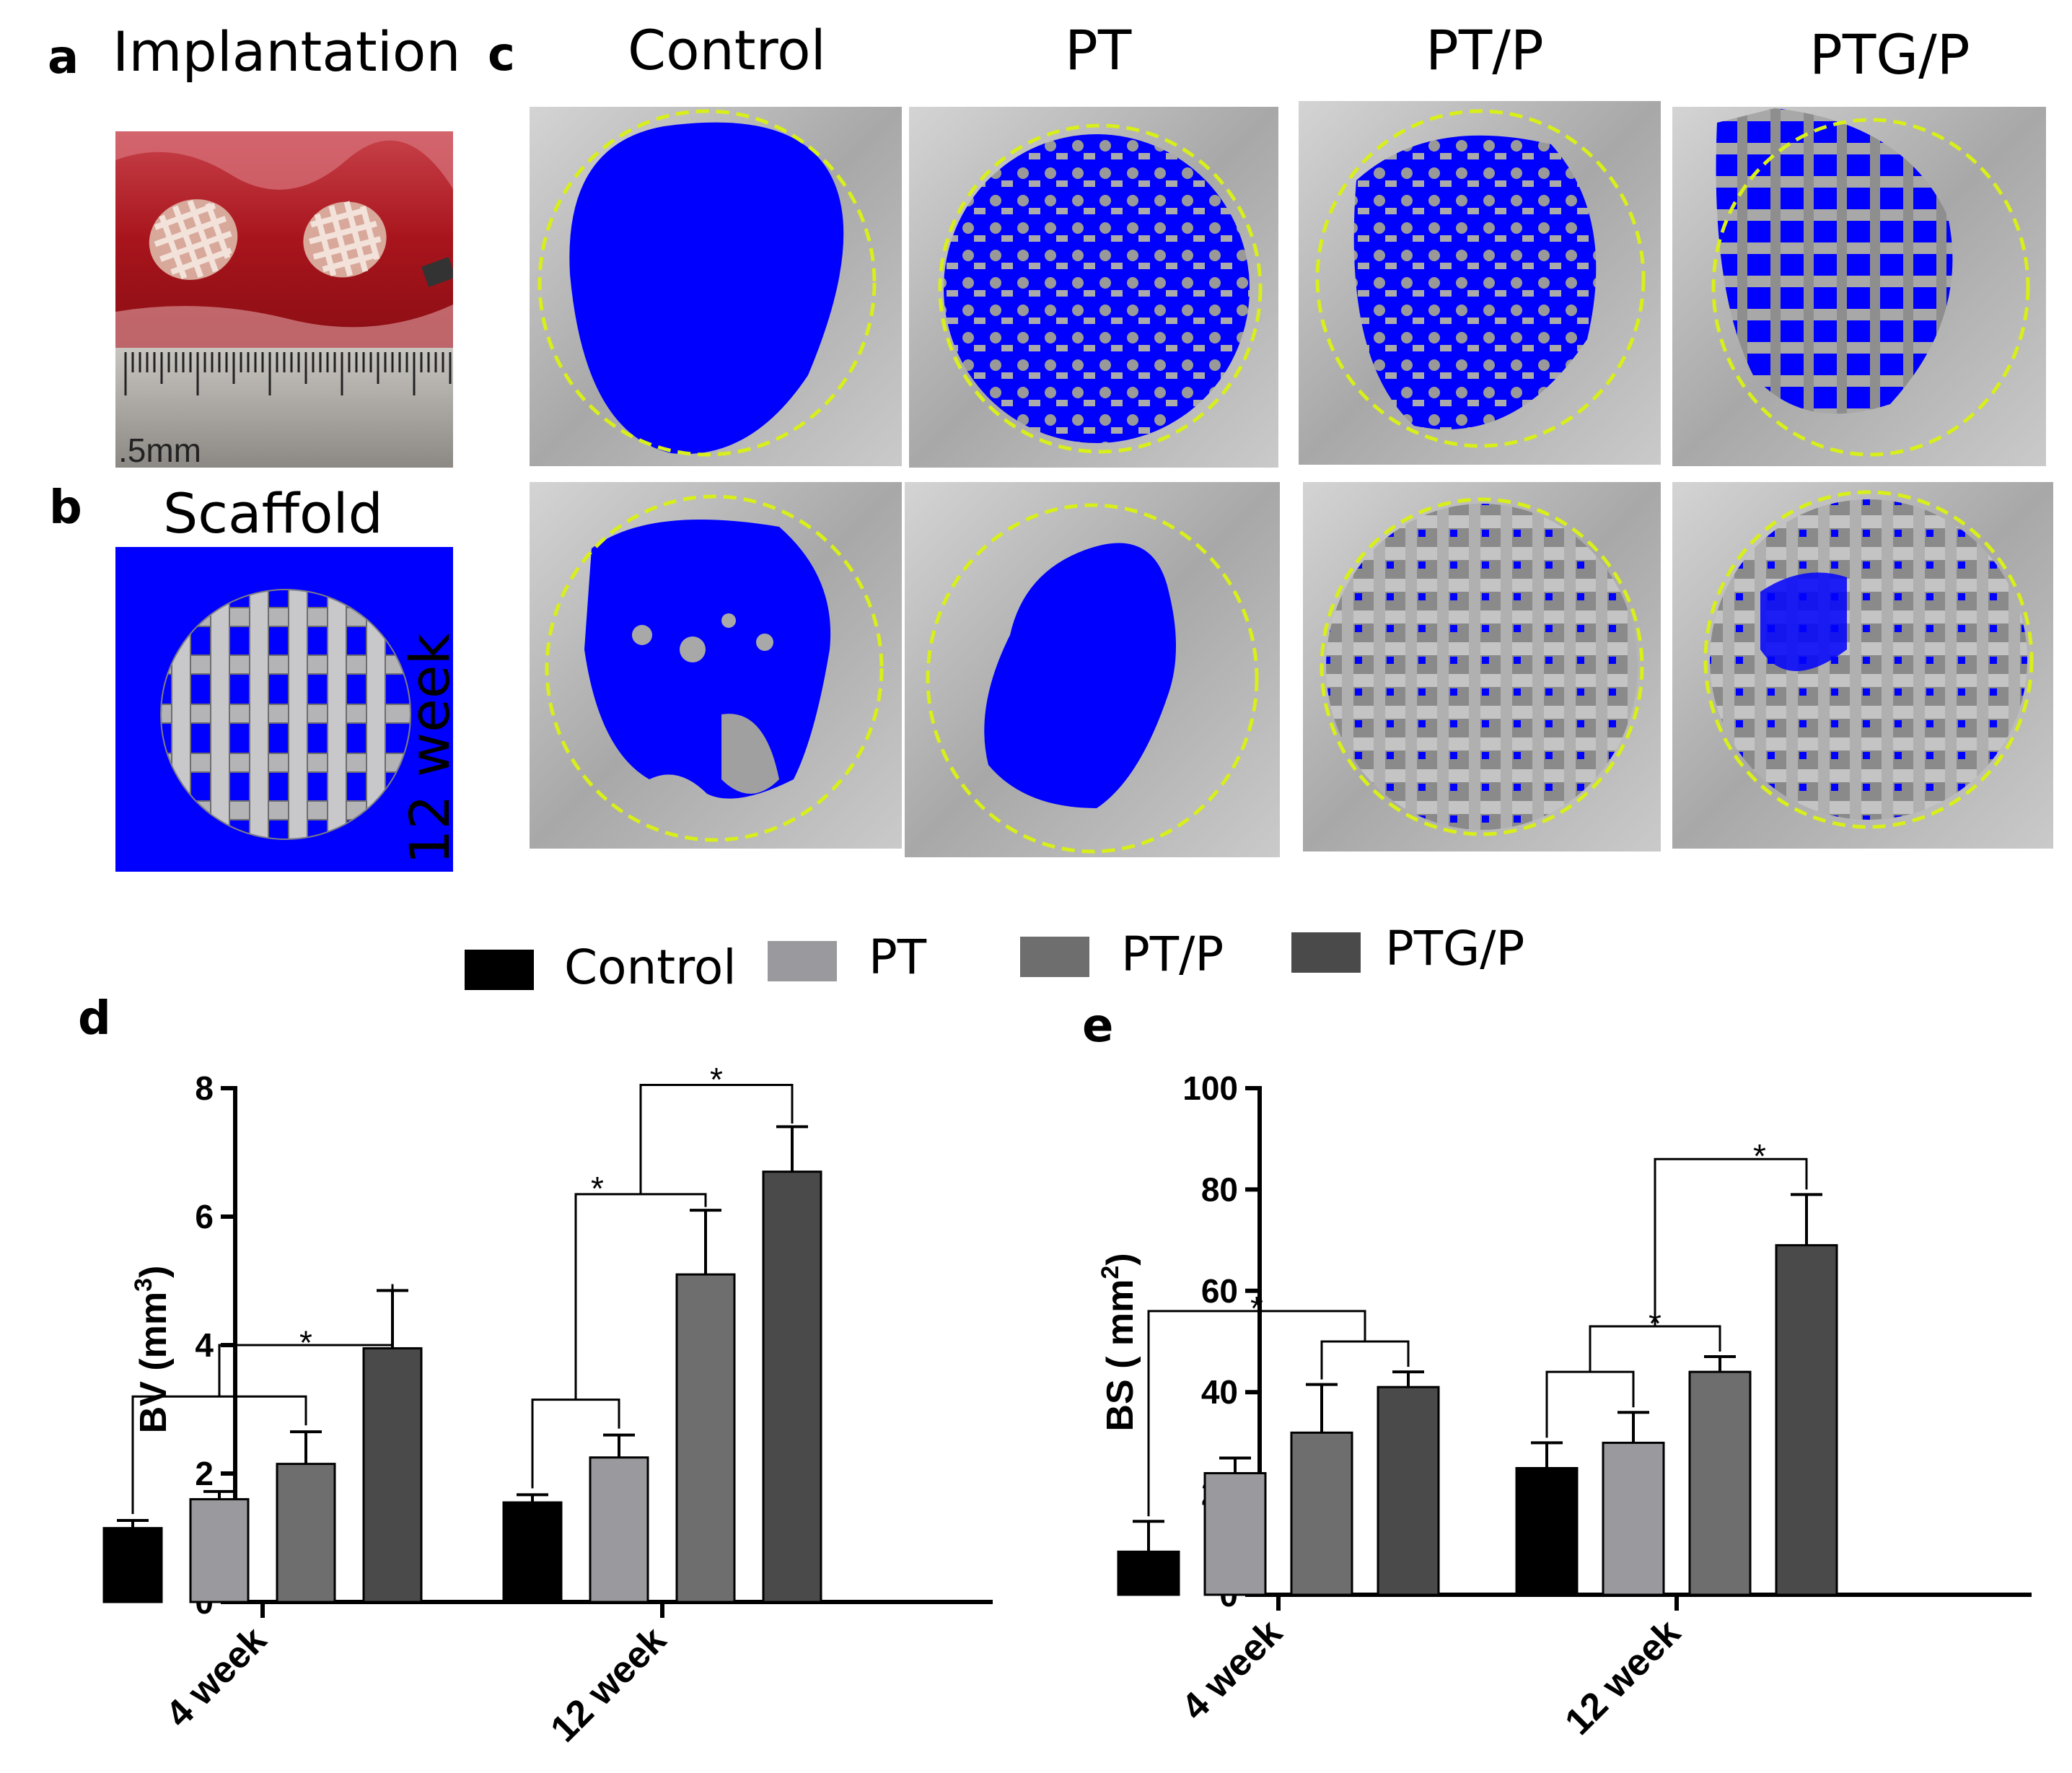 The height and width of the screenshot is (1773, 2072). I want to click on ruler-ticks, so click(288, 373).